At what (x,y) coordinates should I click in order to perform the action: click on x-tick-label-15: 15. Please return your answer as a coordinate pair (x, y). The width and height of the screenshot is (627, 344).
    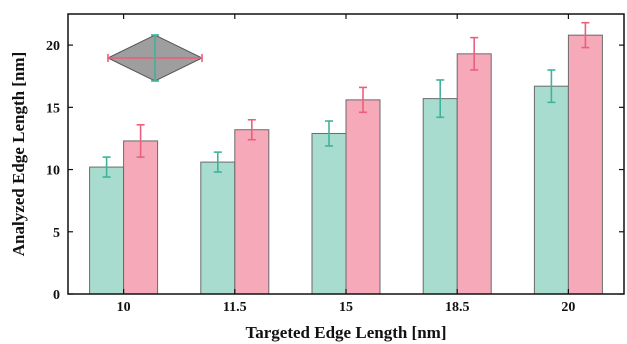
    Looking at the image, I should click on (346, 307).